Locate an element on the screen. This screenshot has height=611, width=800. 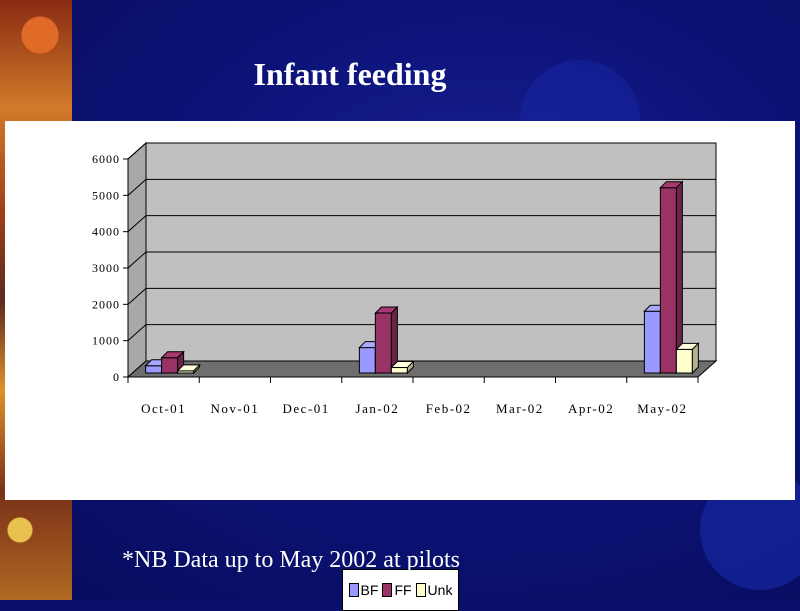
y-tick-label: 4000 is located at coordinates (106, 232).